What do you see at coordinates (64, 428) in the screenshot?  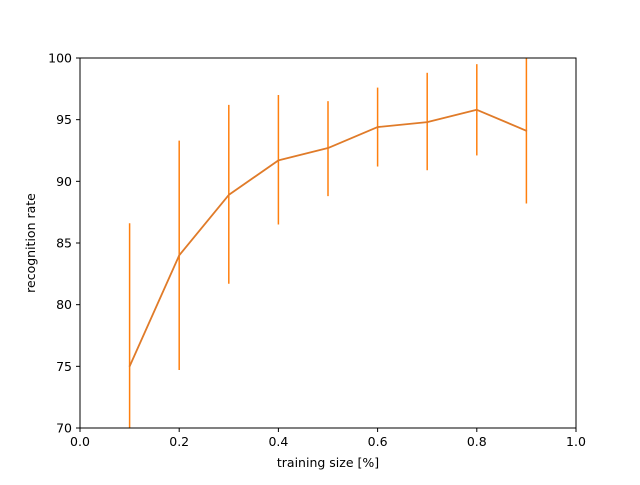 I see `y-tick-label: 70` at bounding box center [64, 428].